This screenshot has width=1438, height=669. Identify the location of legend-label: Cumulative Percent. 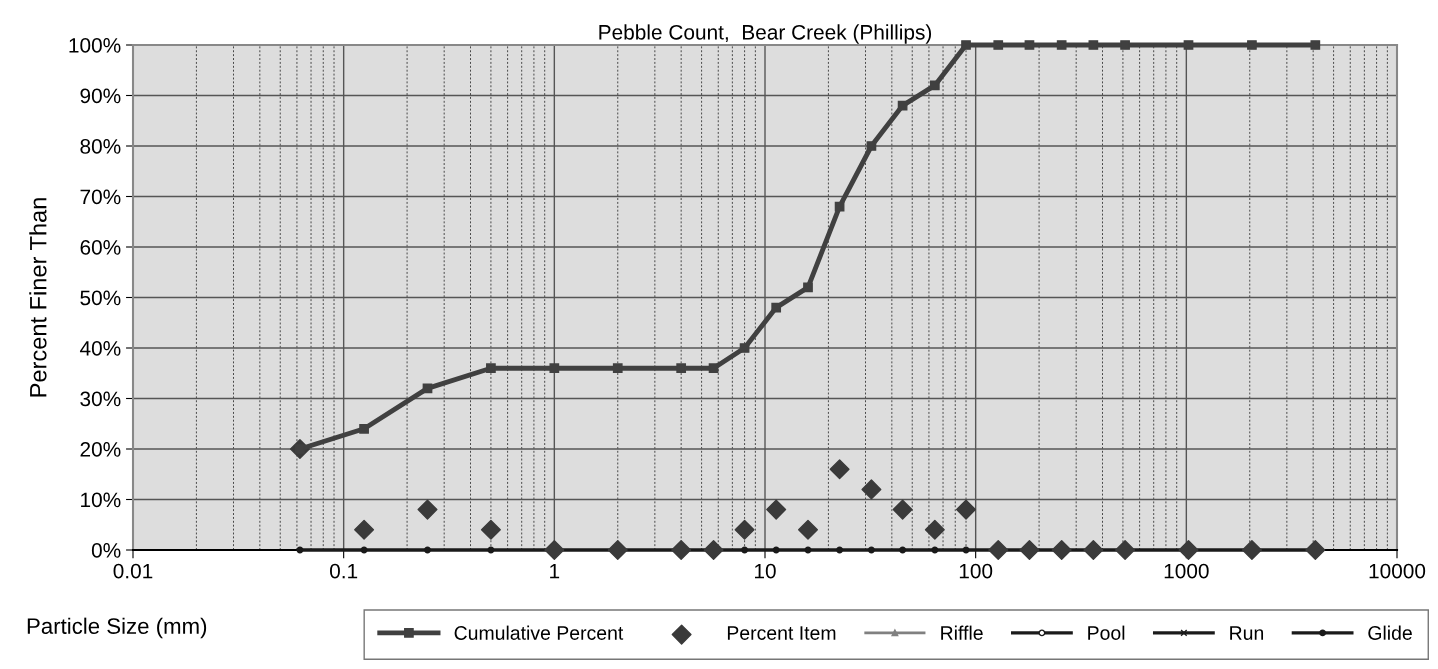
(539, 632).